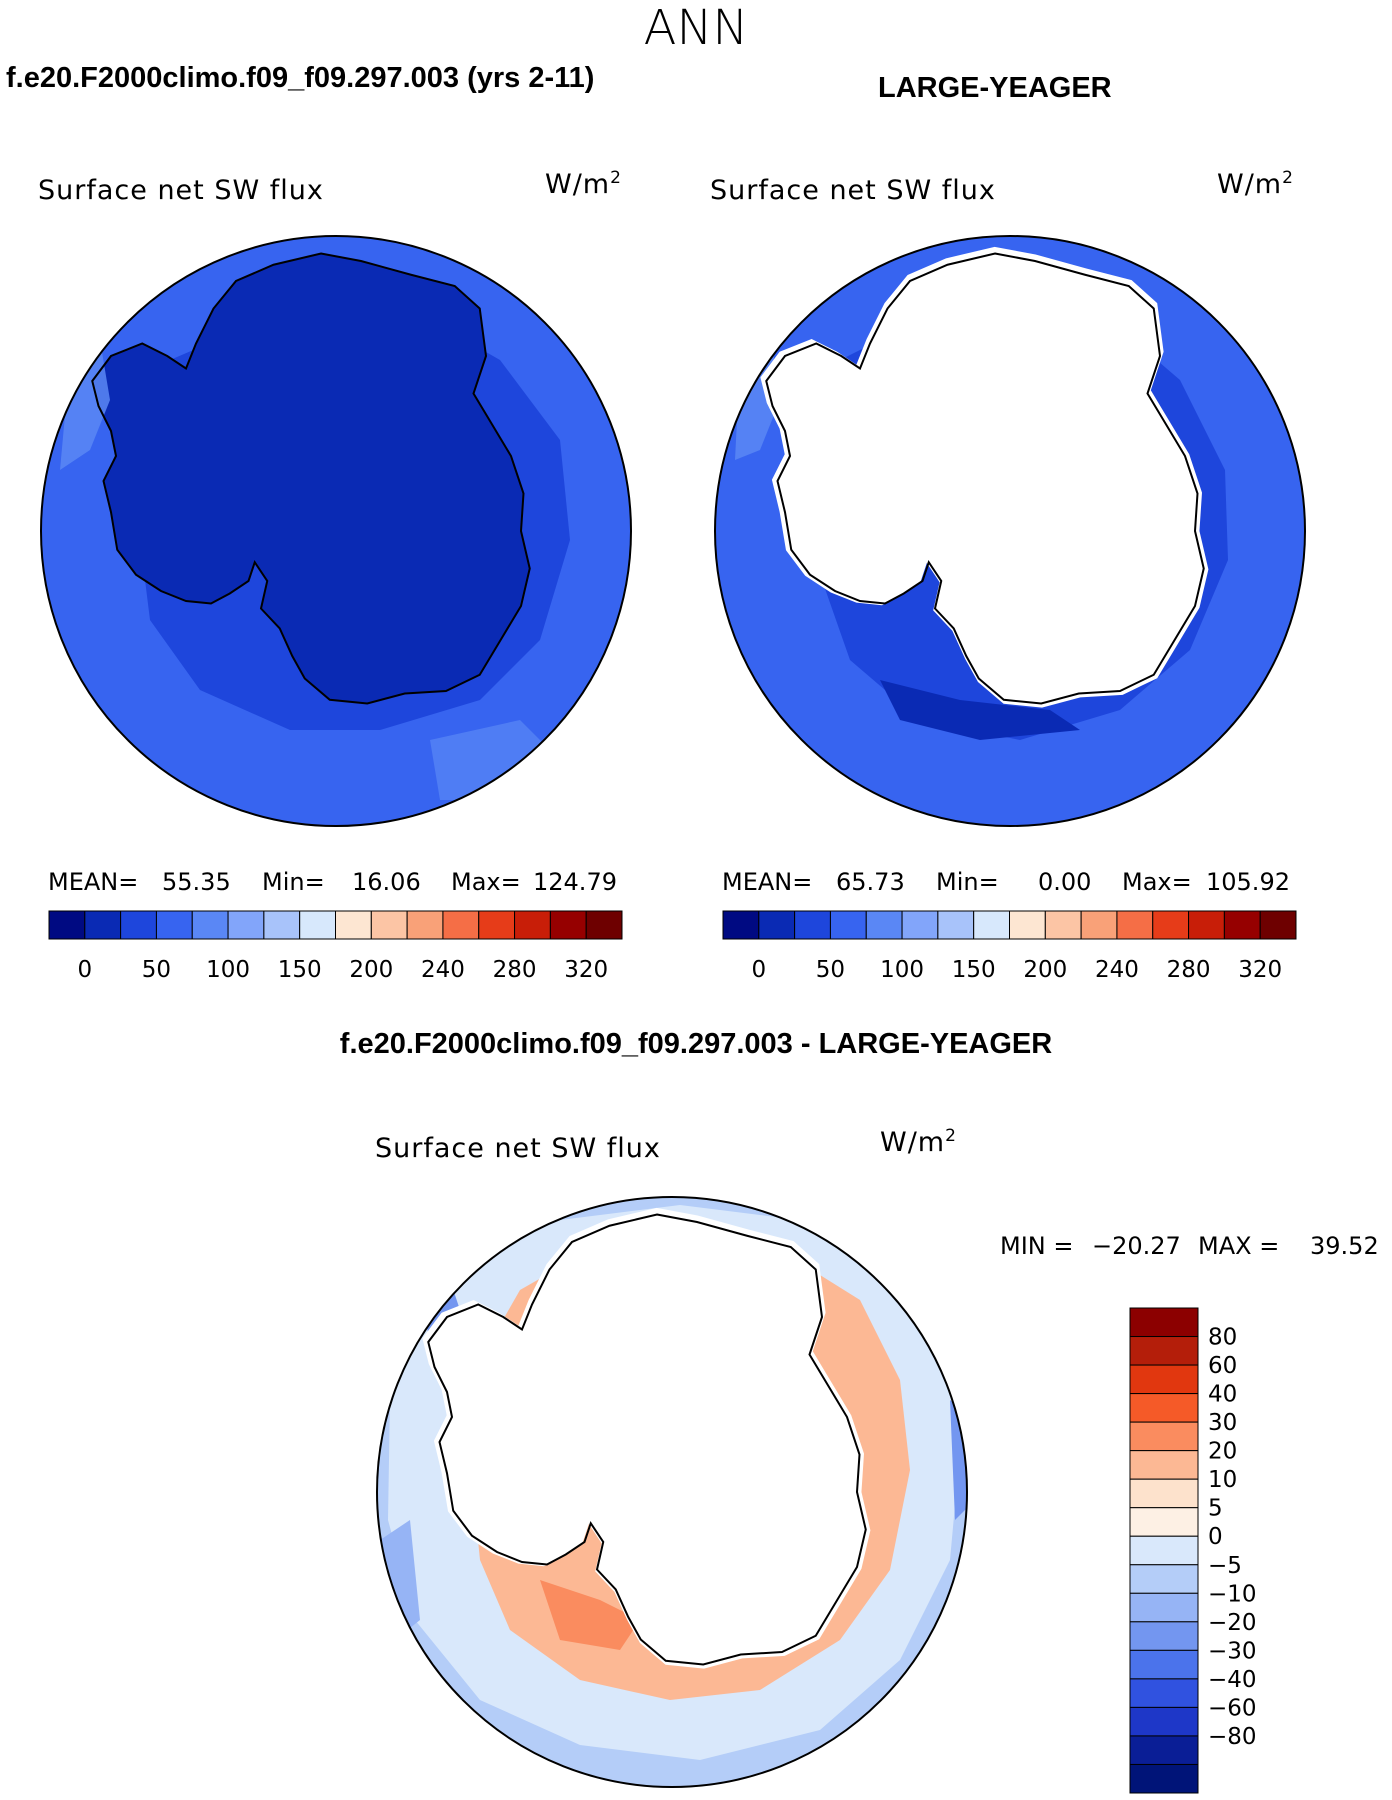 The image size is (1392, 1800). I want to click on colorbar-diff-tick-label: −80, so click(1232, 1737).